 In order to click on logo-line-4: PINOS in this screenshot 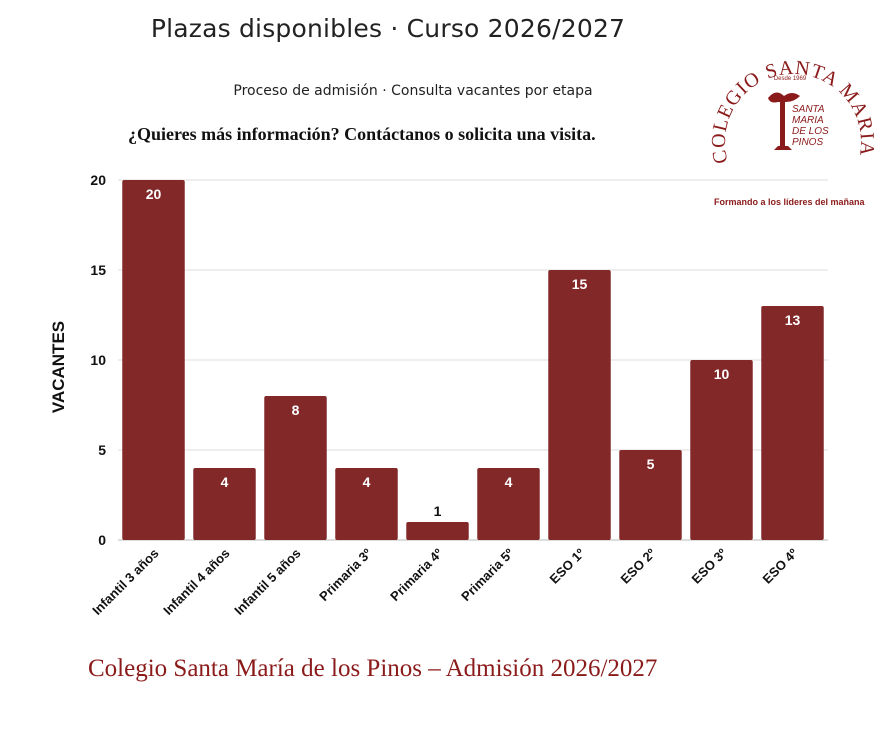, I will do `click(807, 142)`.